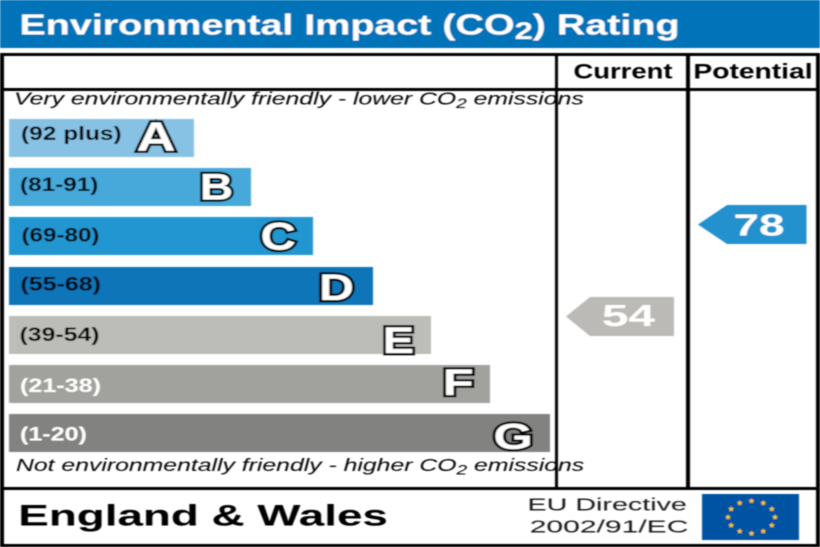 This screenshot has height=547, width=820. What do you see at coordinates (398, 340) in the screenshot?
I see `svg-text: E` at bounding box center [398, 340].